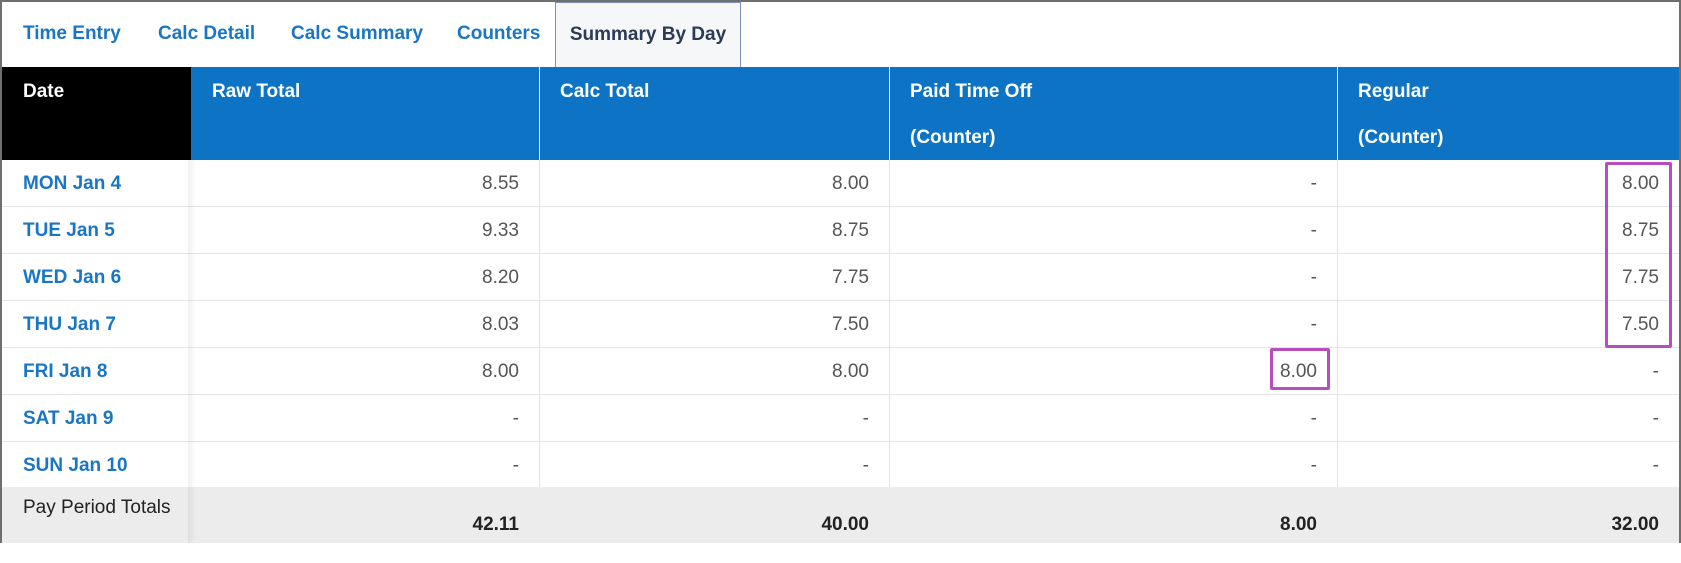 The image size is (1681, 563). What do you see at coordinates (97, 507) in the screenshot?
I see `totals-label: Pay Period Totals` at bounding box center [97, 507].